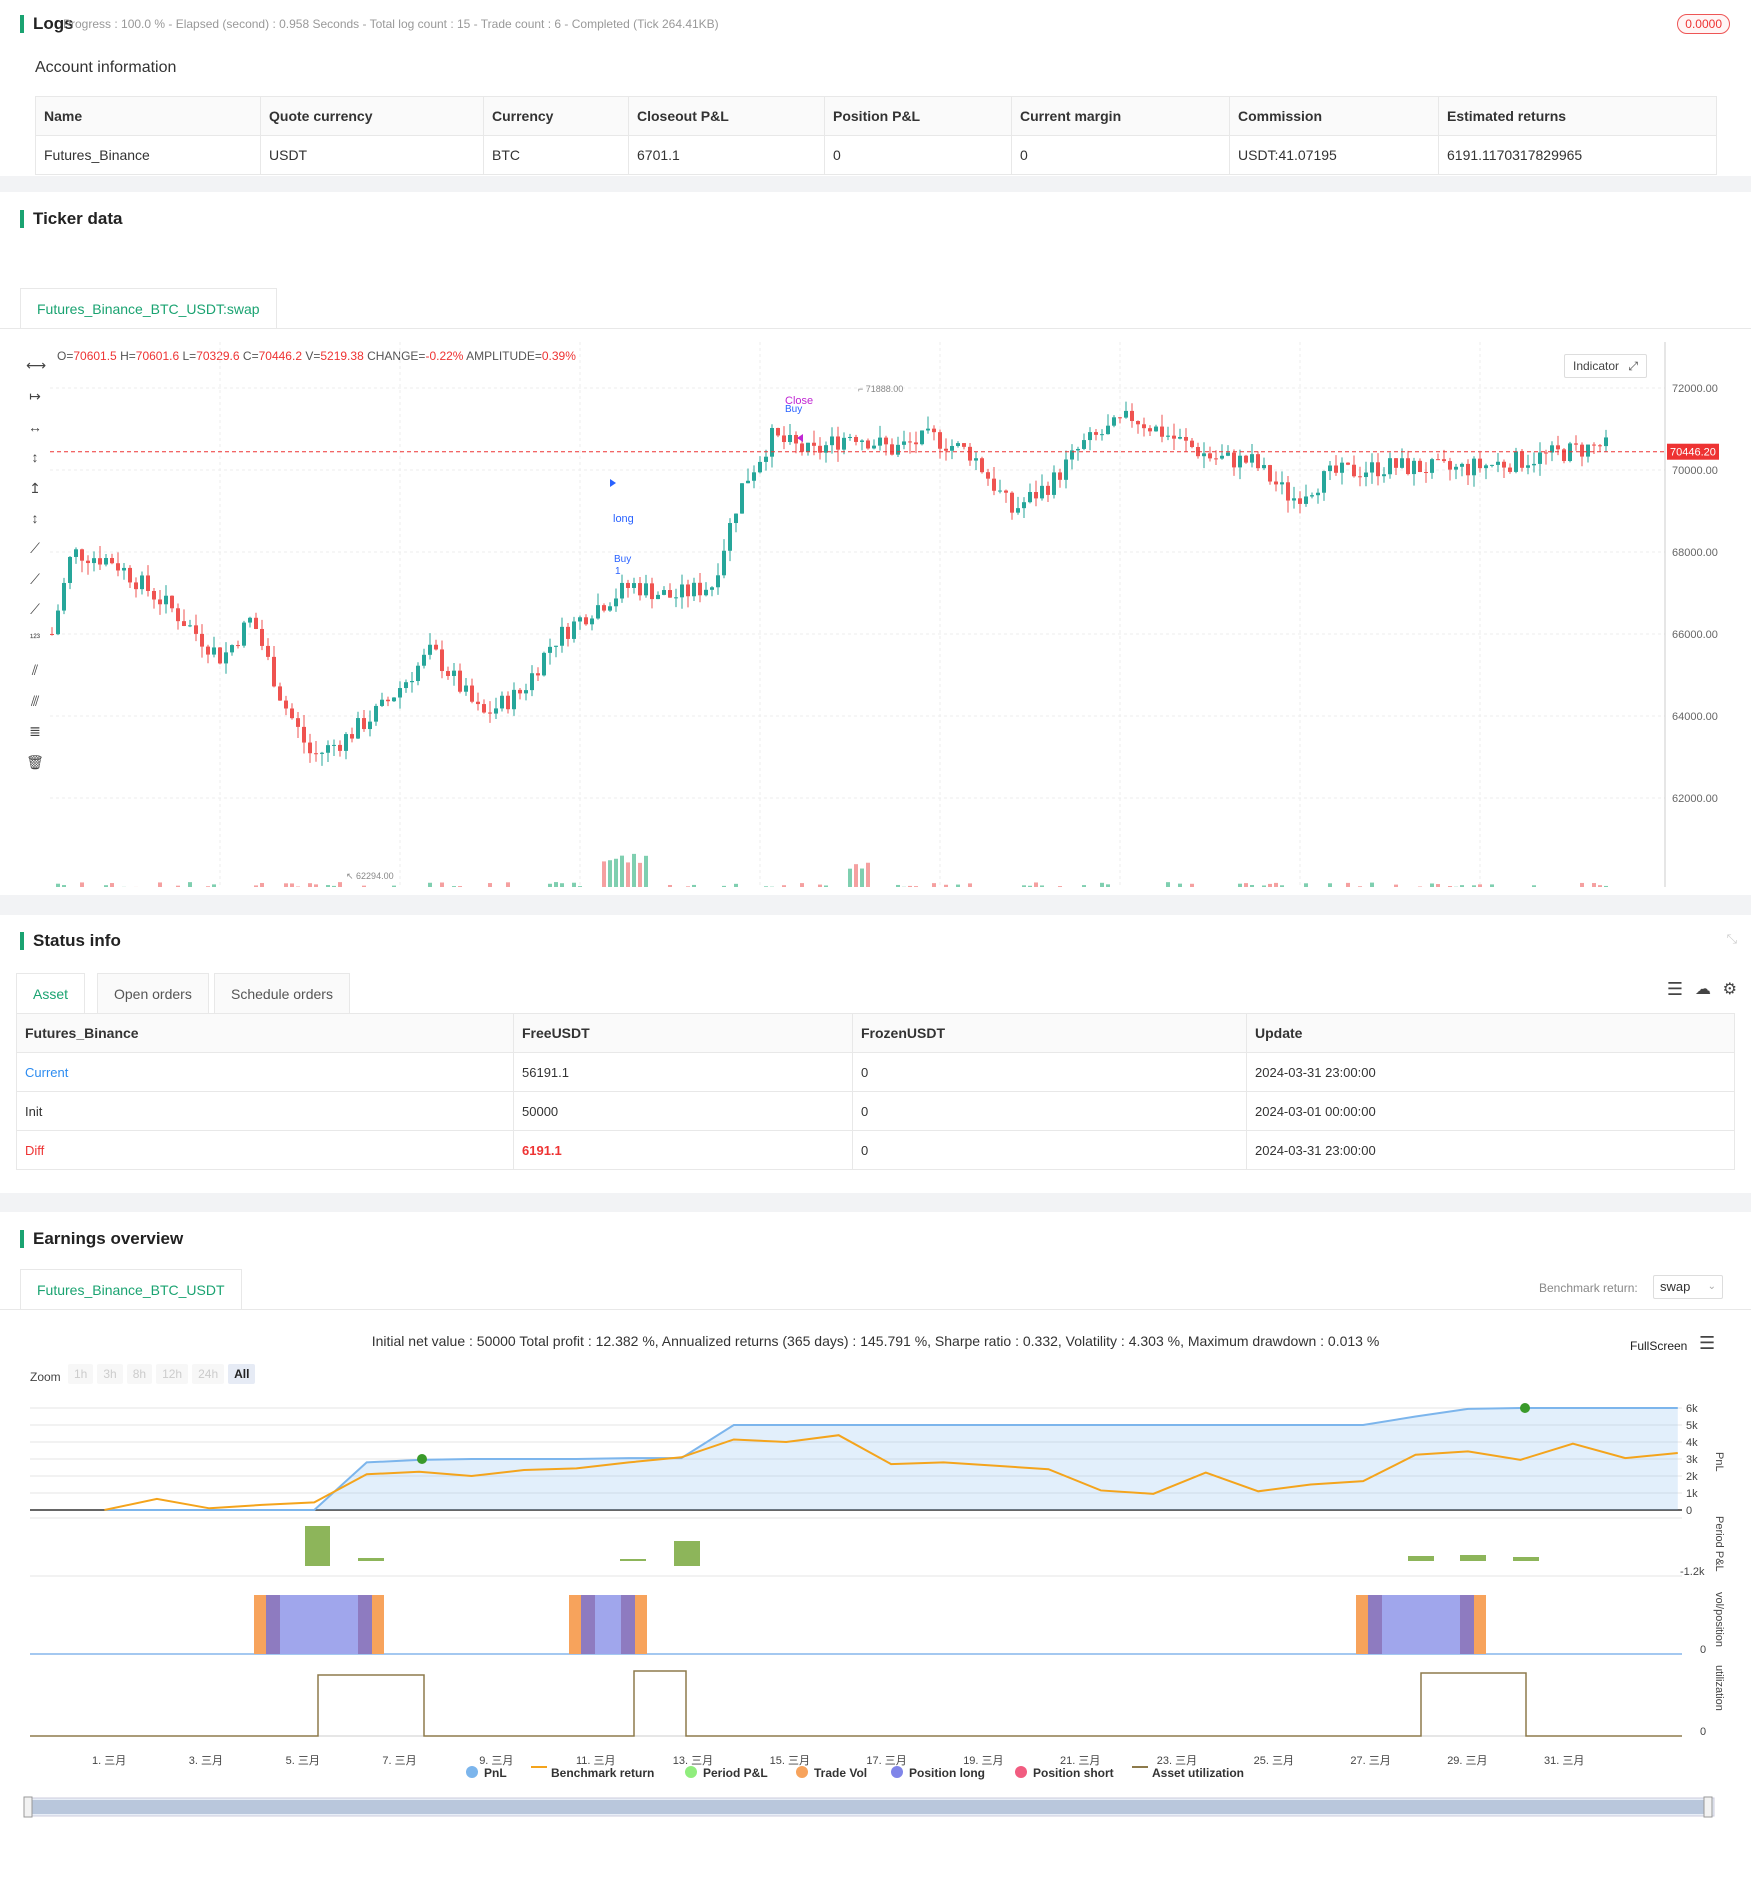 The height and width of the screenshot is (1890, 1751). Describe the element at coordinates (1707, 1343) in the screenshot. I see `menu-icon: ☰` at that location.